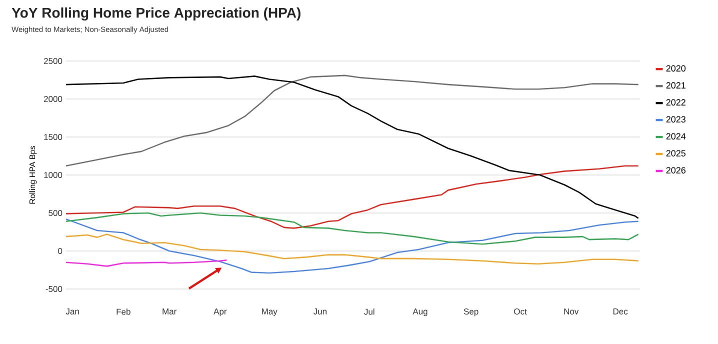 The width and height of the screenshot is (718, 344). I want to click on legend-label: 2020, so click(676, 68).